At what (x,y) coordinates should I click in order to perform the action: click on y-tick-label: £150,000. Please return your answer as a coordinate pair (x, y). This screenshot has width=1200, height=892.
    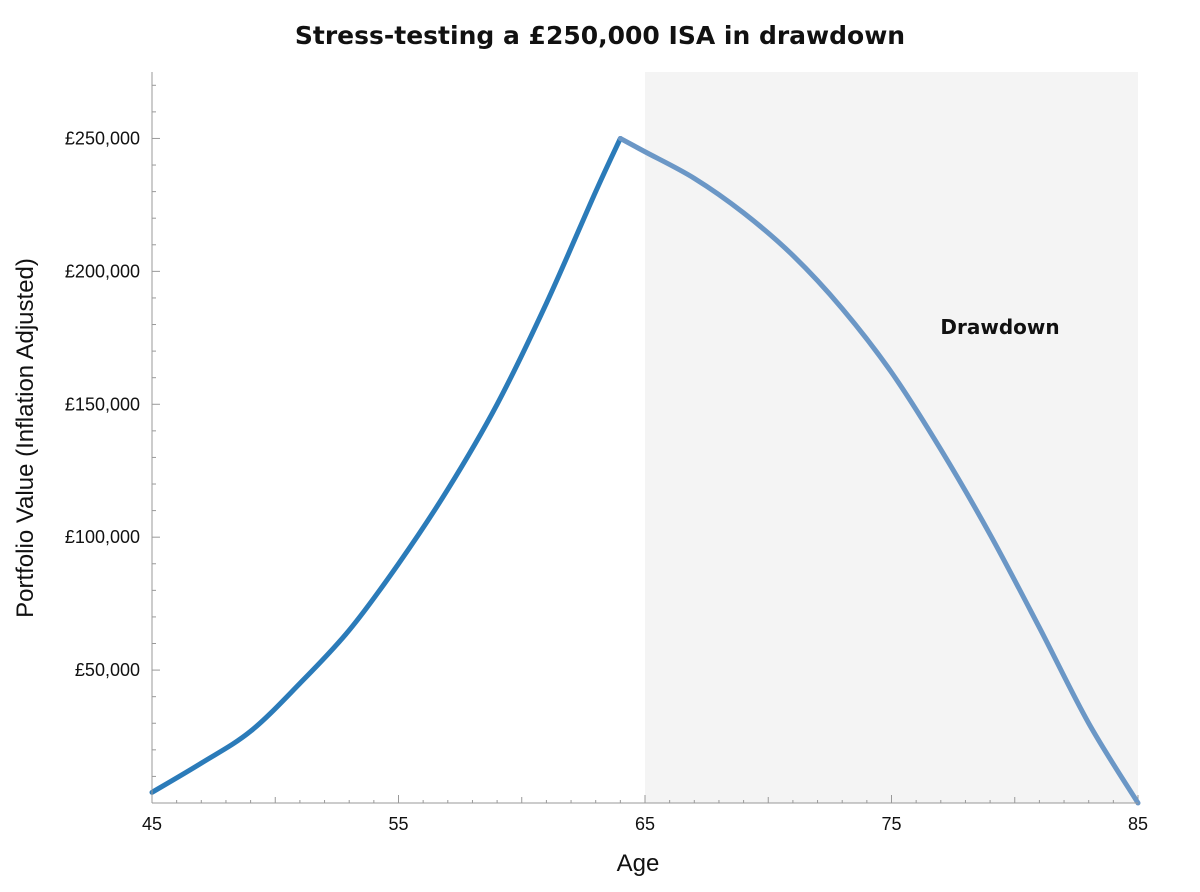
    Looking at the image, I should click on (102, 404).